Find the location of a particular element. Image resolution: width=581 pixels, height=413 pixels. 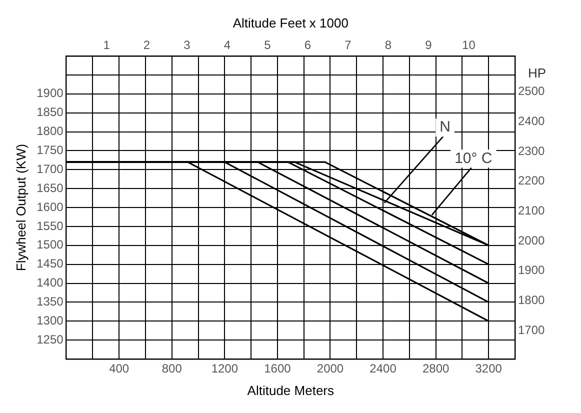

x-tick-label: 800 is located at coordinates (172, 369).